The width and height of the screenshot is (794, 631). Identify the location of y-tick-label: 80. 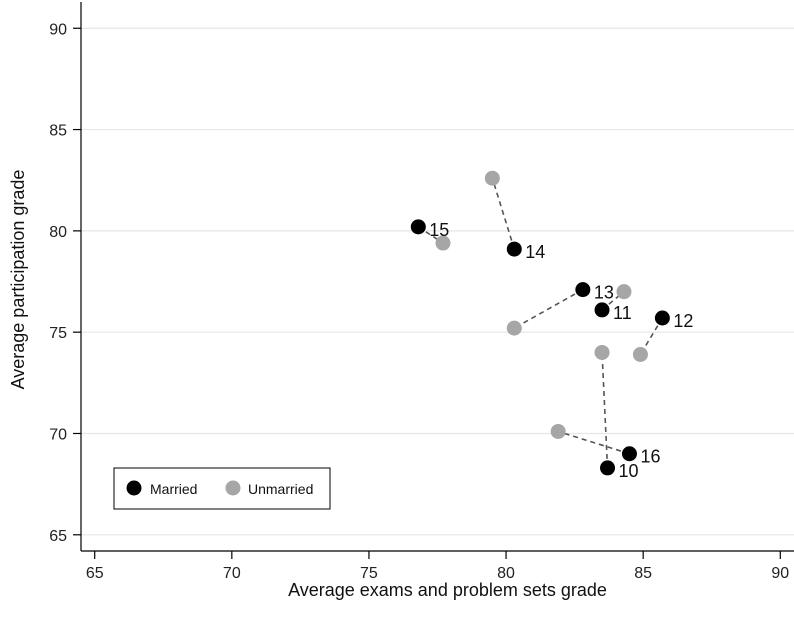
(58, 232).